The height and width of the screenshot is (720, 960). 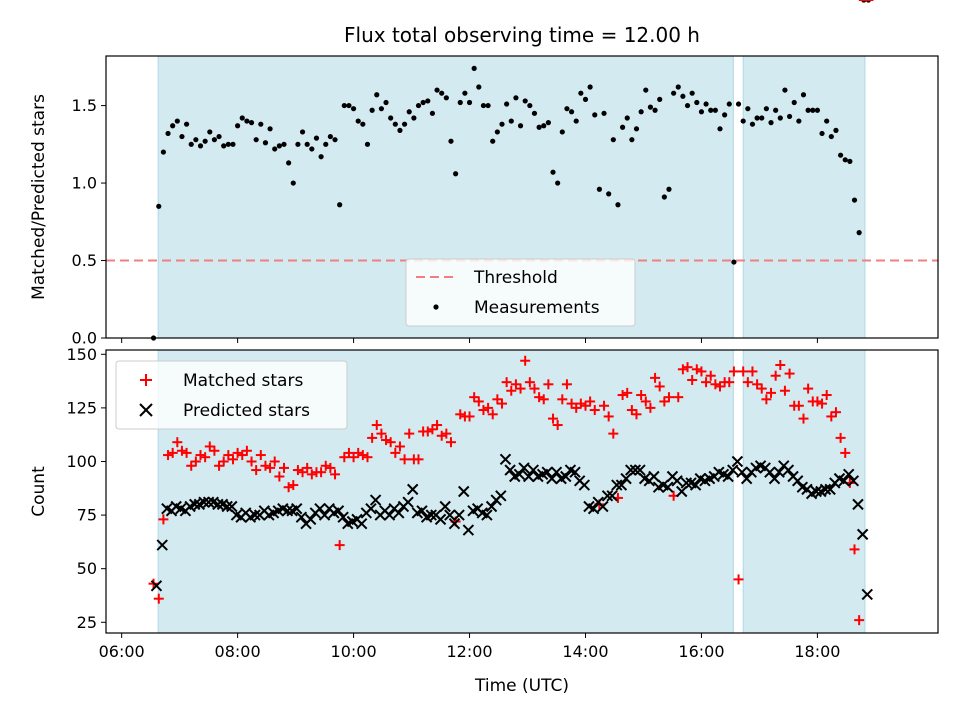 What do you see at coordinates (81, 407) in the screenshot?
I see `y-tick-label: 125` at bounding box center [81, 407].